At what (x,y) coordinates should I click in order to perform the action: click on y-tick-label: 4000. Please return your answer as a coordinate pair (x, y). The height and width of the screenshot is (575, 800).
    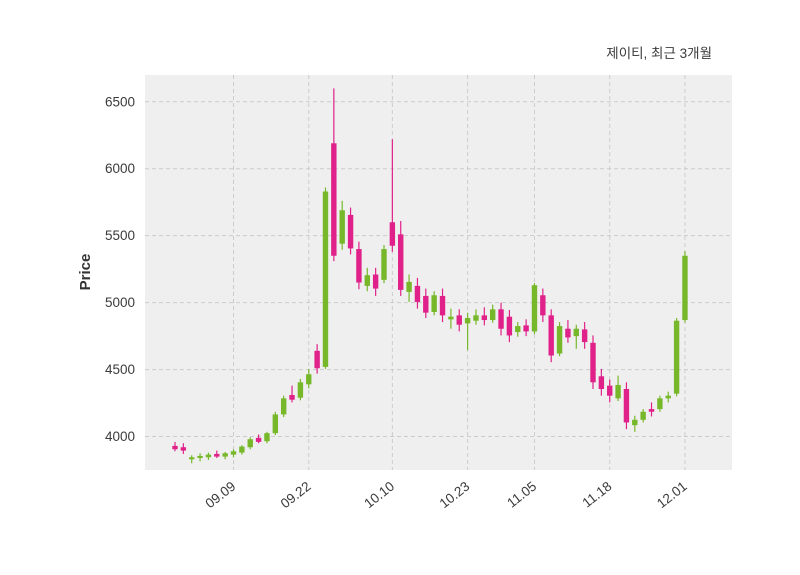
    Looking at the image, I should click on (120, 436).